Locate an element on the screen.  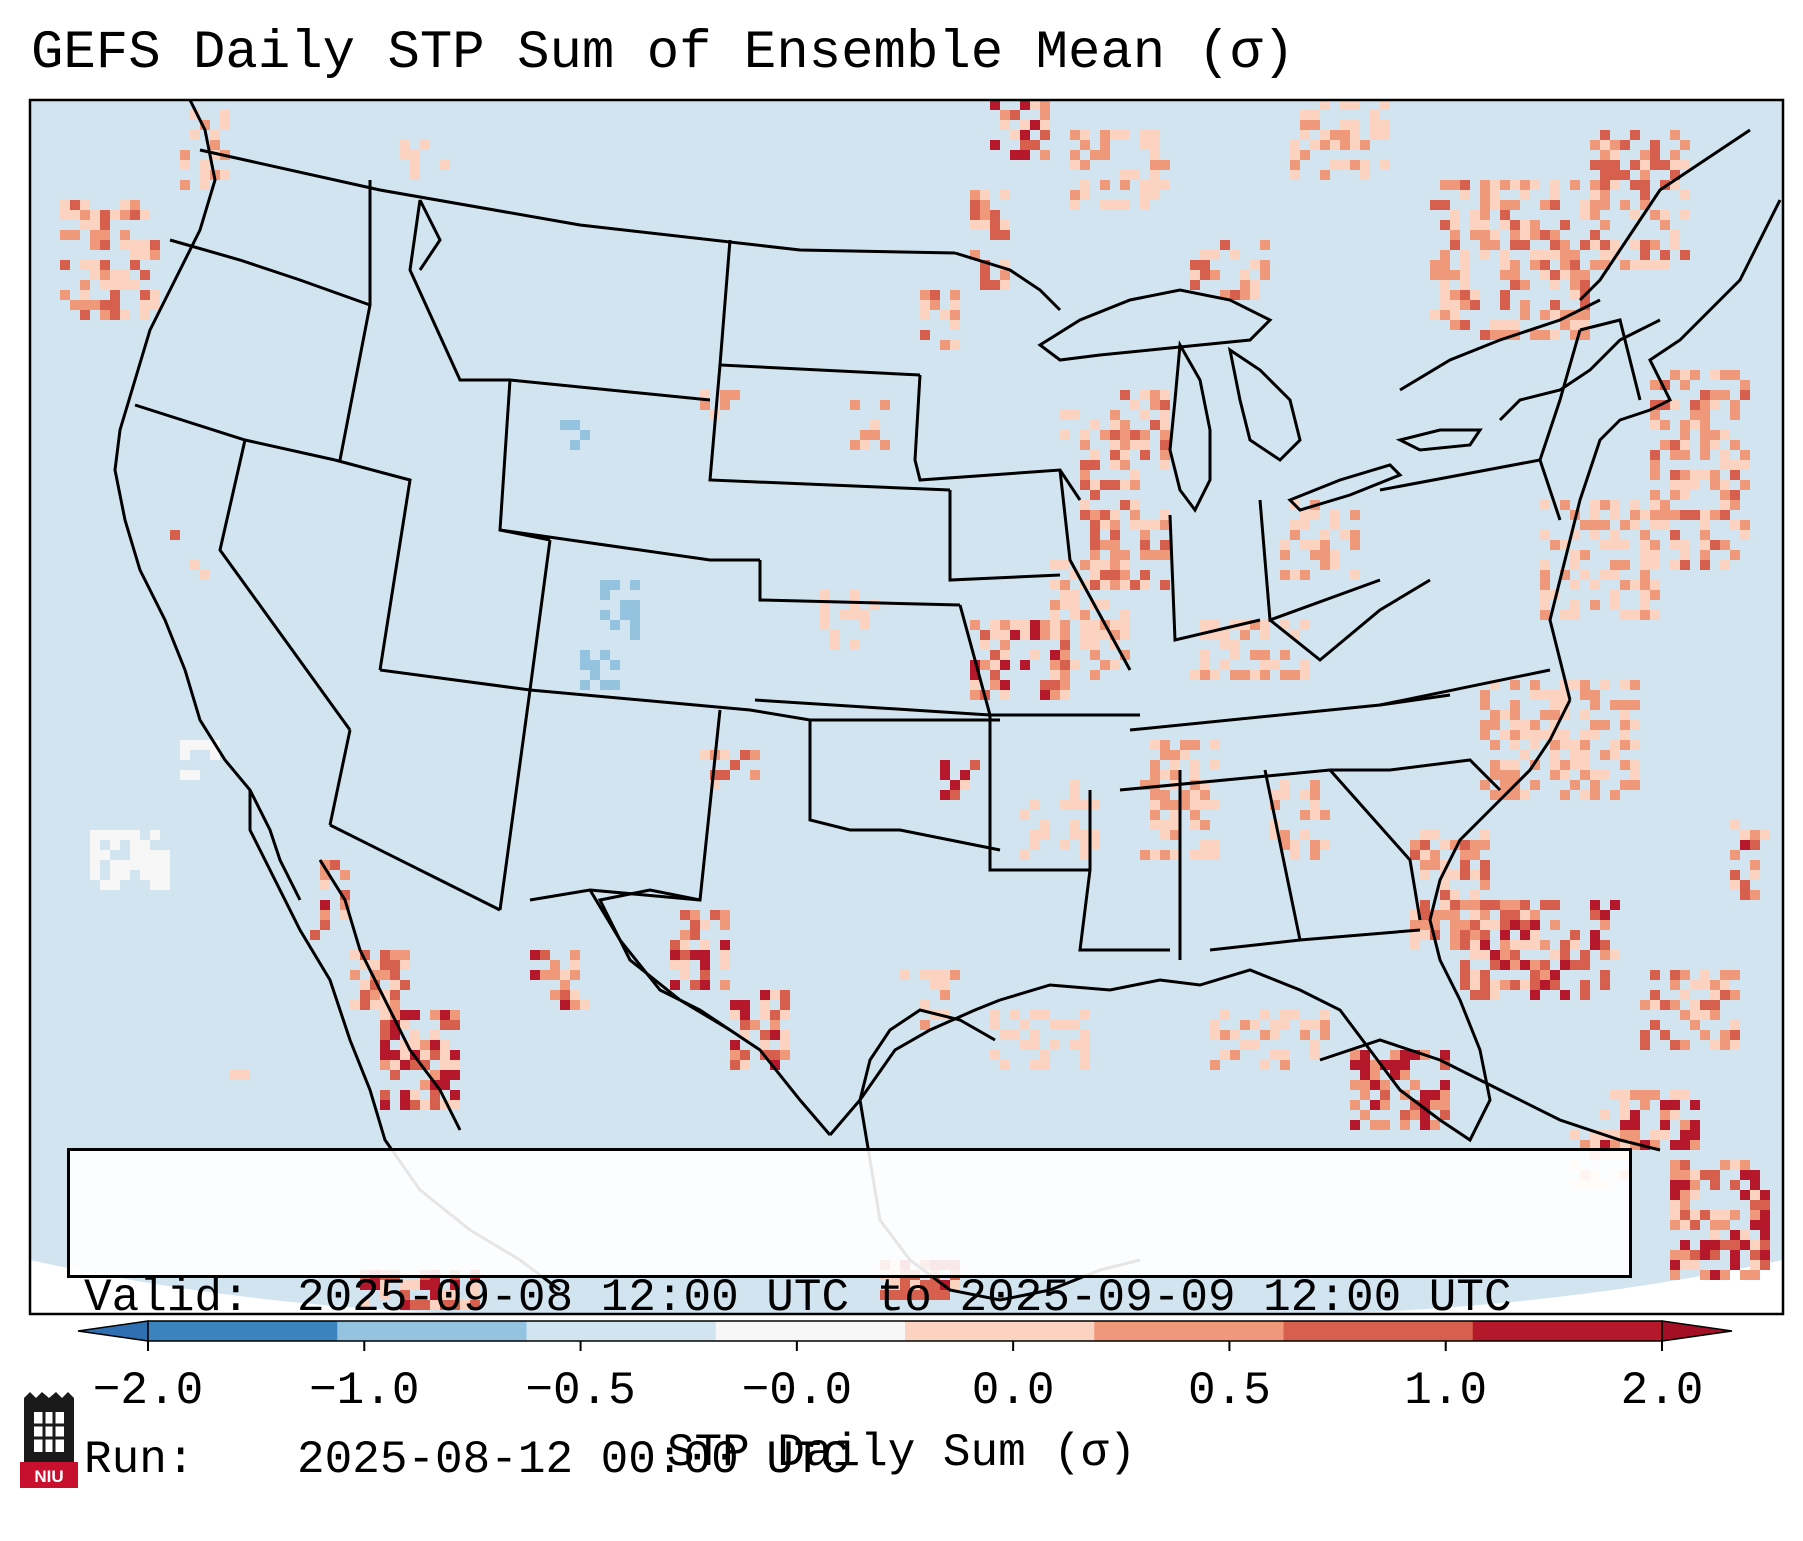
colorbar-tick-label: −0.0 is located at coordinates (797, 1391).